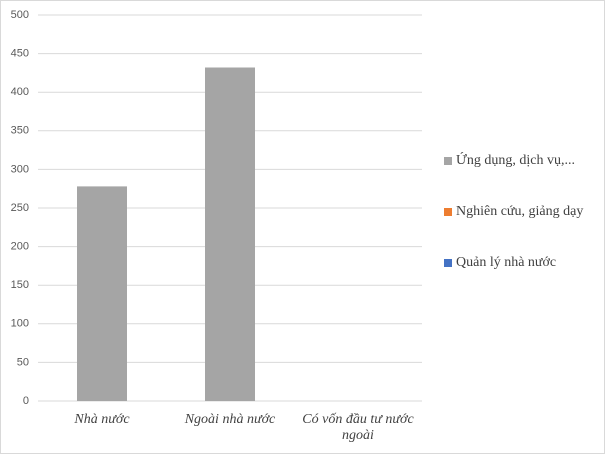 The width and height of the screenshot is (605, 454). Describe the element at coordinates (20, 324) in the screenshot. I see `y-tick-label: 100` at that location.